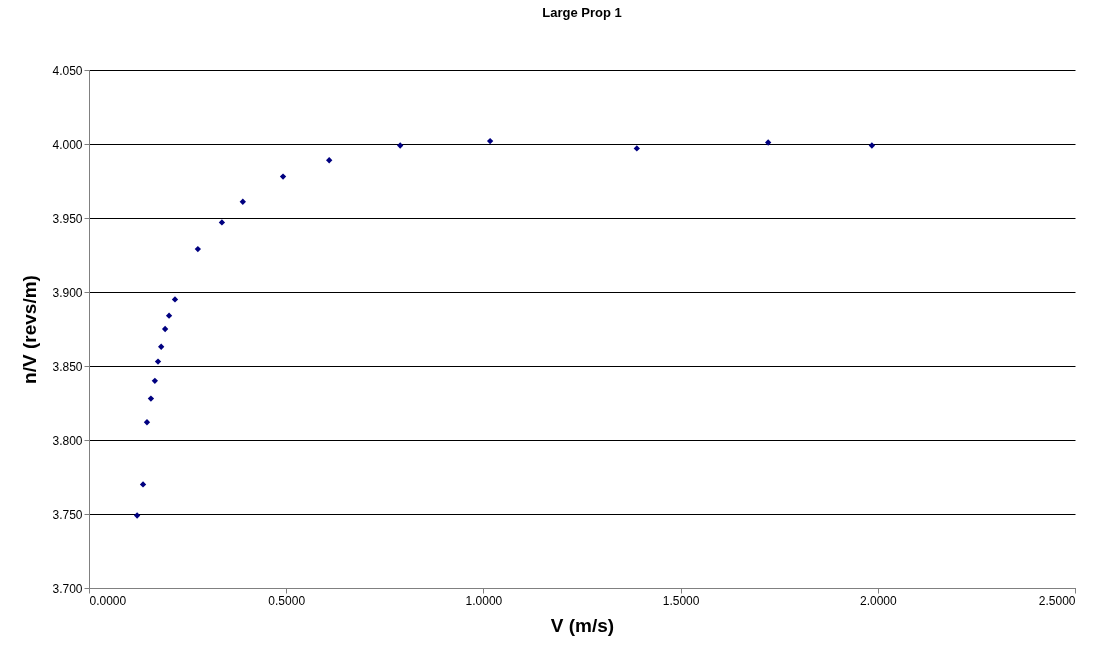  Describe the element at coordinates (582, 625) in the screenshot. I see `x-axis-title: V (m/s)` at that location.